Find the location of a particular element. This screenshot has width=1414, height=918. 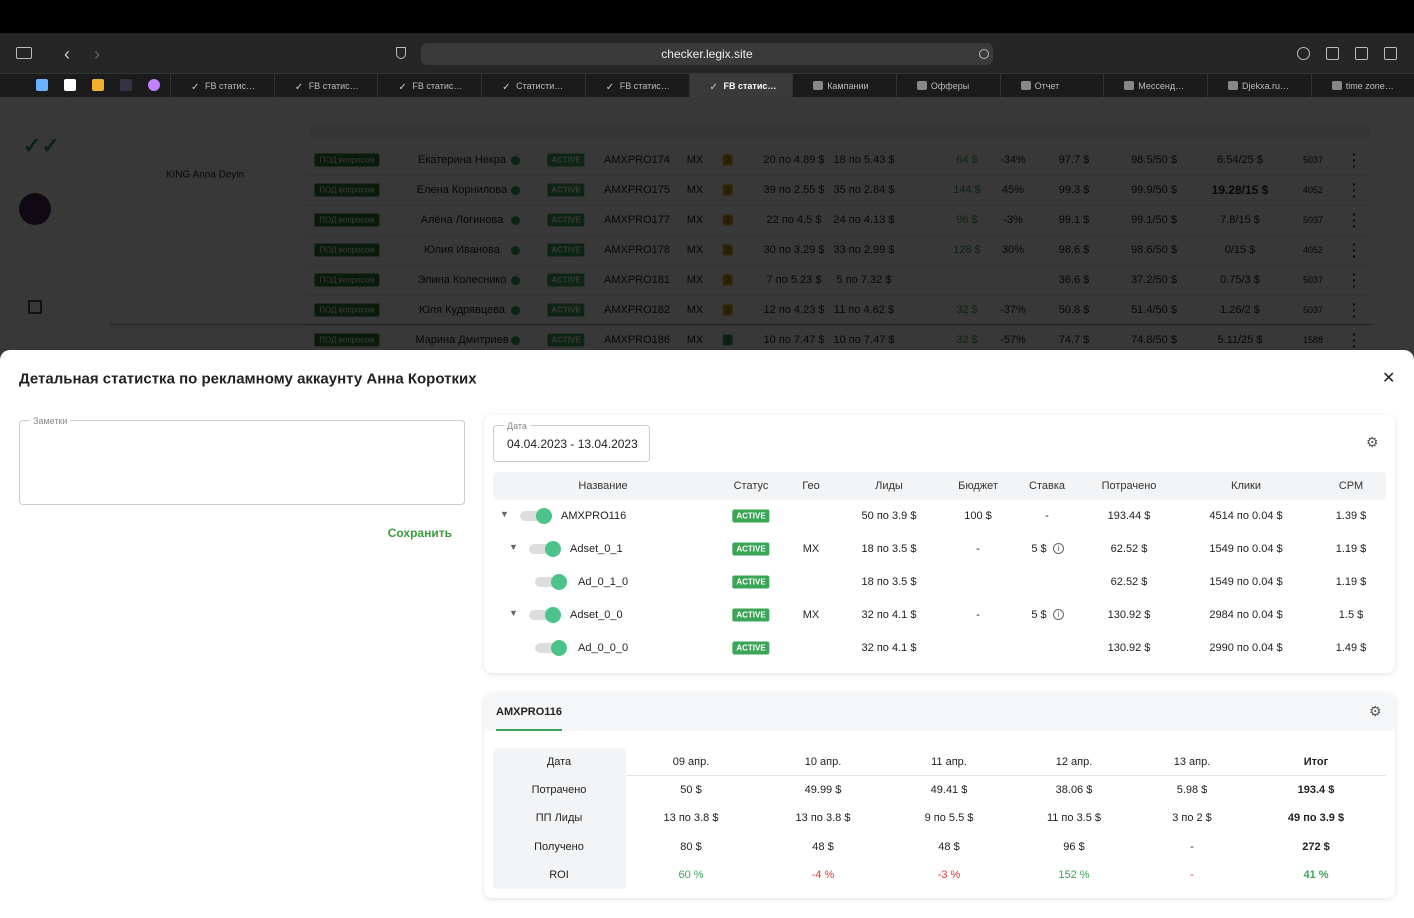

row-name: Ad_0_1_0 is located at coordinates (603, 582).